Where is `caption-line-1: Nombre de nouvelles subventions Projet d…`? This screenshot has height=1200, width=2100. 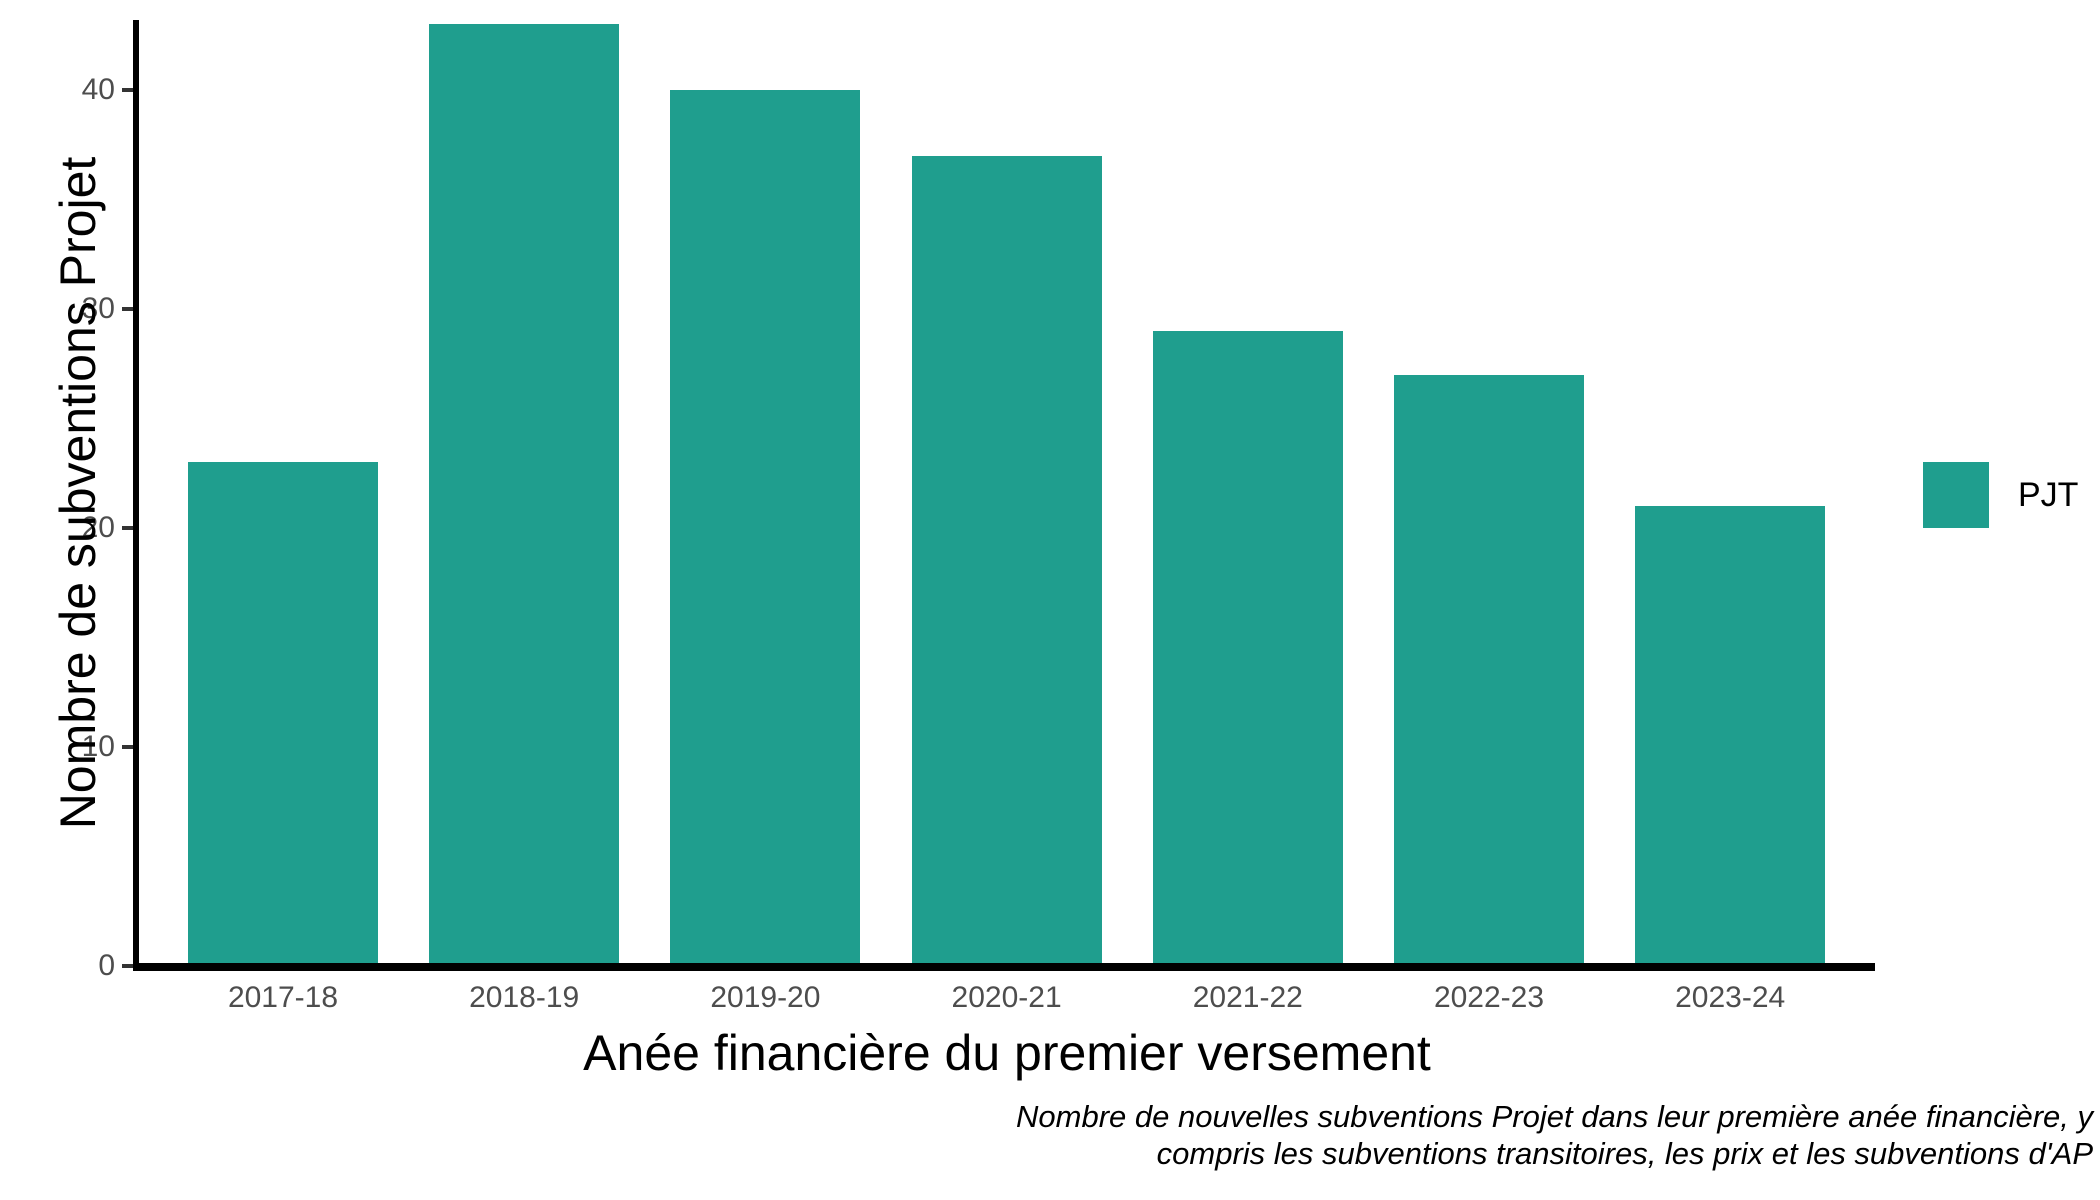
caption-line-1: Nombre de nouvelles subventions Projet d… is located at coordinates (1554, 1116).